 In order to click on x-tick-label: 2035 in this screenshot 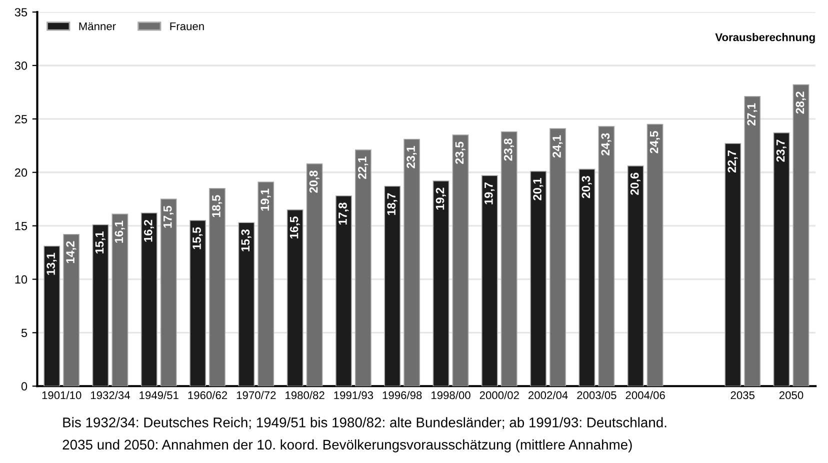, I will do `click(742, 395)`.